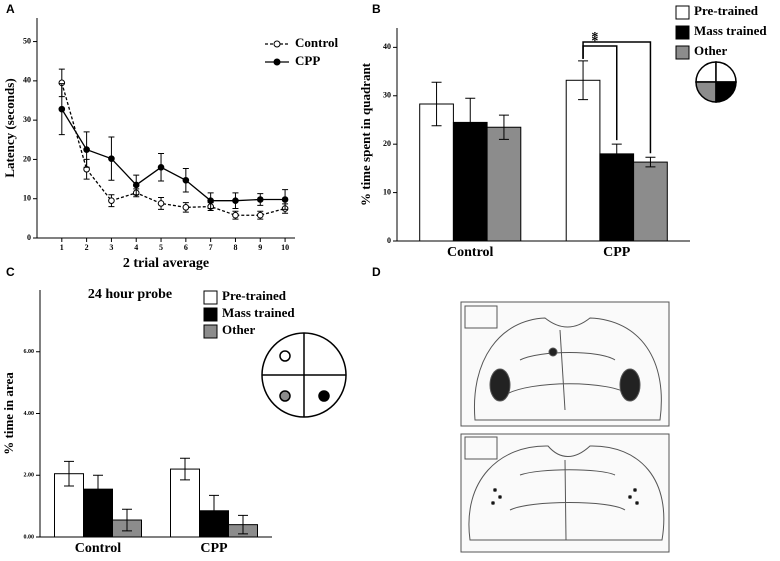 The image size is (780, 561). Describe the element at coordinates (27, 40) in the screenshot. I see `y-tick-label: 50` at that location.